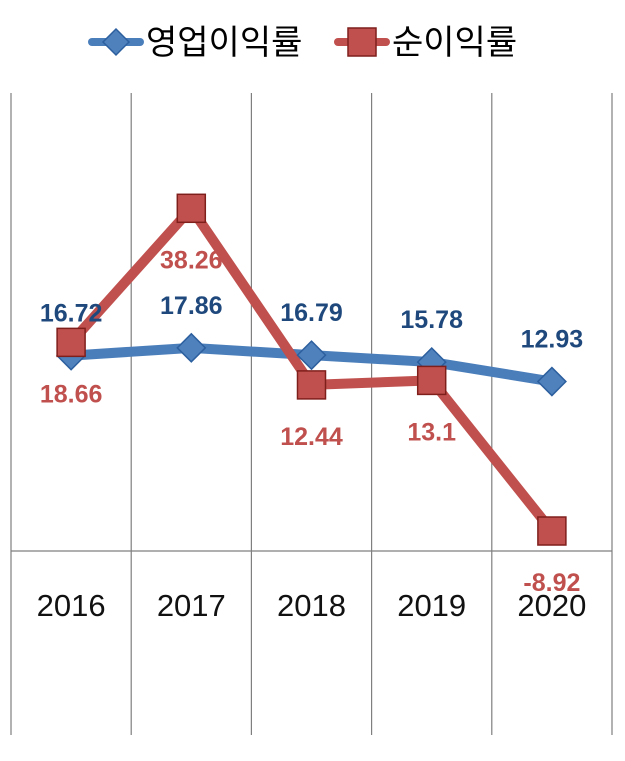 The image size is (625, 761). Describe the element at coordinates (551, 605) in the screenshot. I see `x-tick-label: 2020` at that location.